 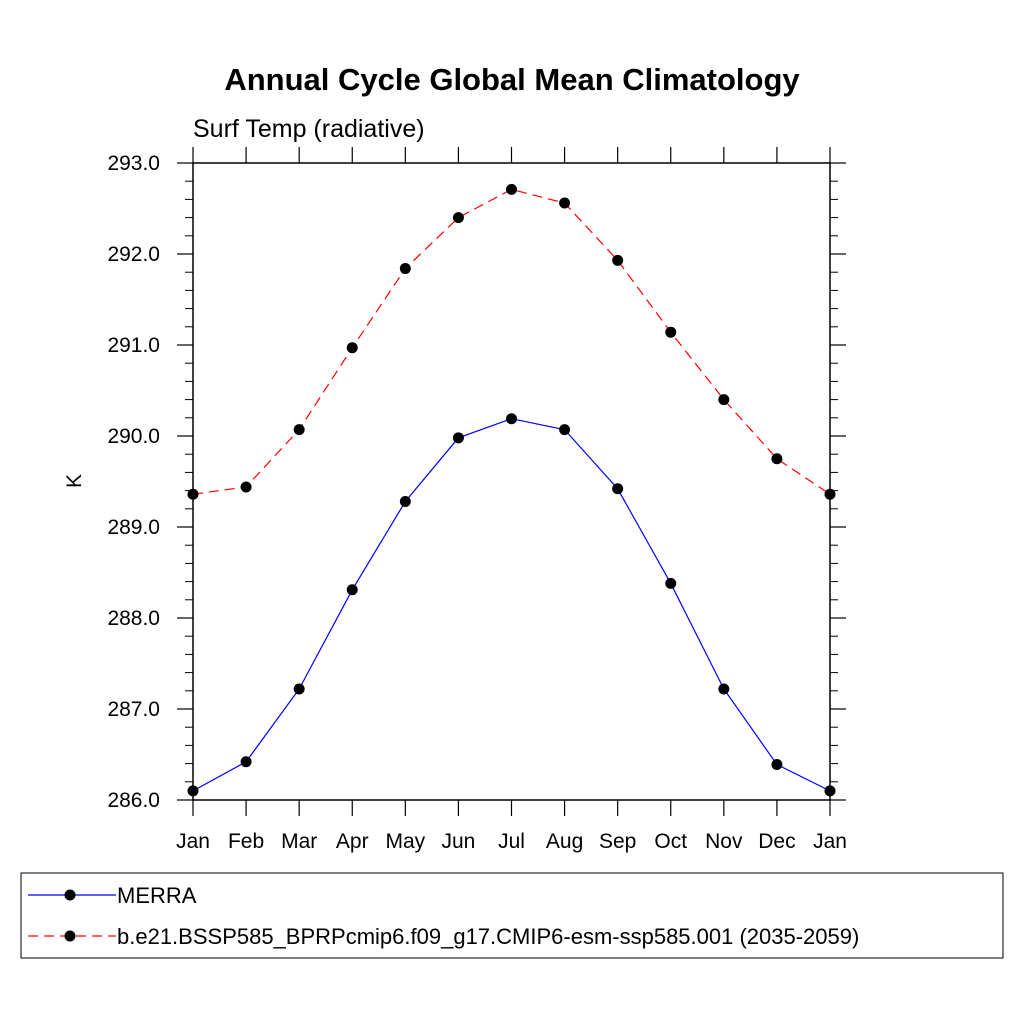 What do you see at coordinates (512, 79) in the screenshot?
I see `chart-title: Annual Cycle Global Mean Climatology` at bounding box center [512, 79].